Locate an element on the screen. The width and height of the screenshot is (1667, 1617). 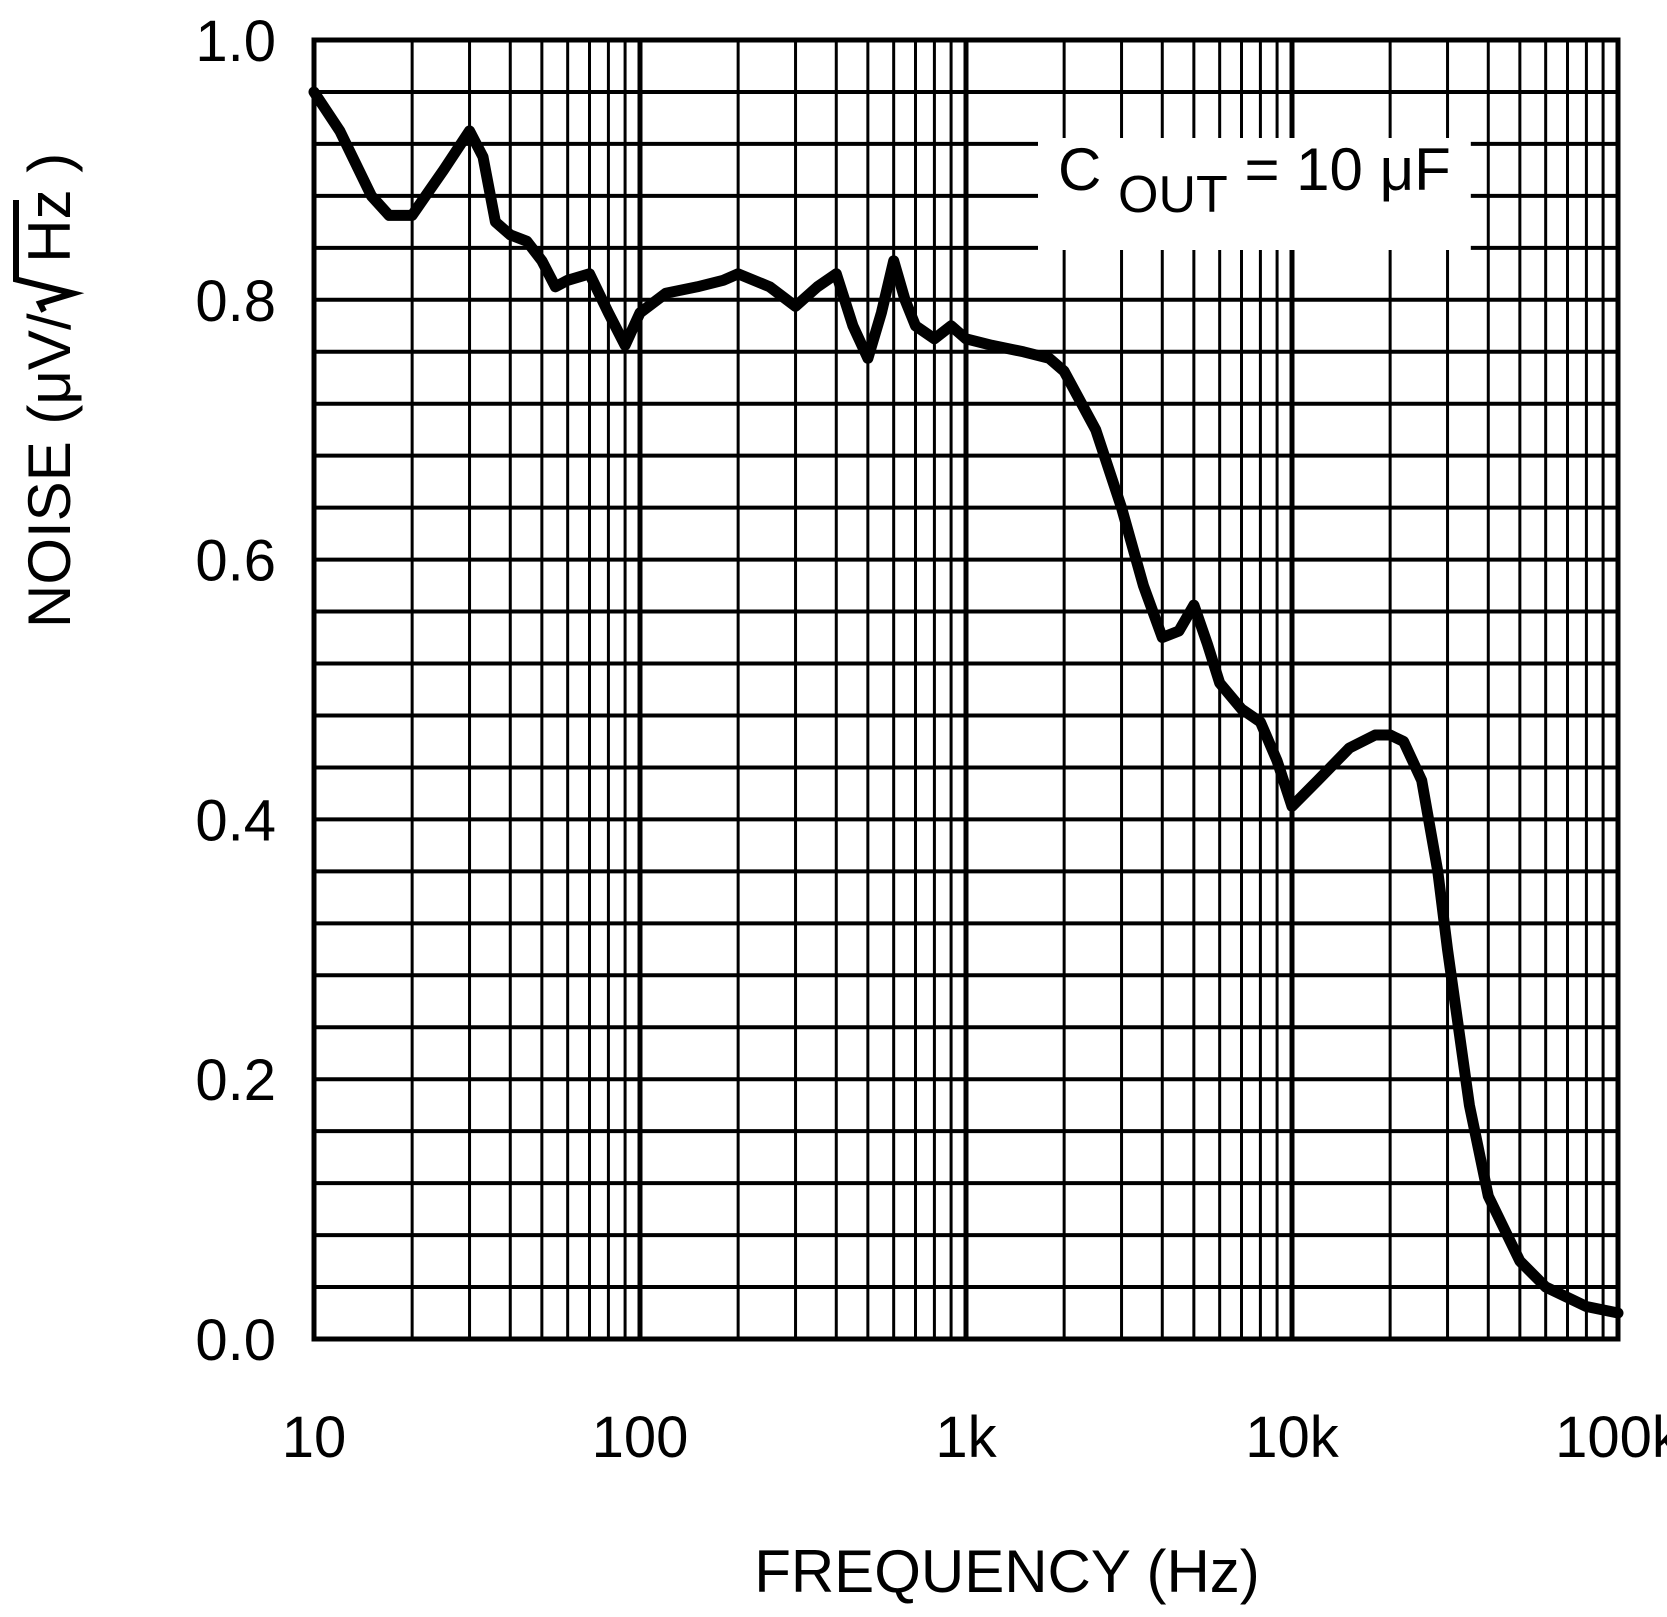
y-axis-title-prefix: NOISE (μV/ is located at coordinates (49, 470).